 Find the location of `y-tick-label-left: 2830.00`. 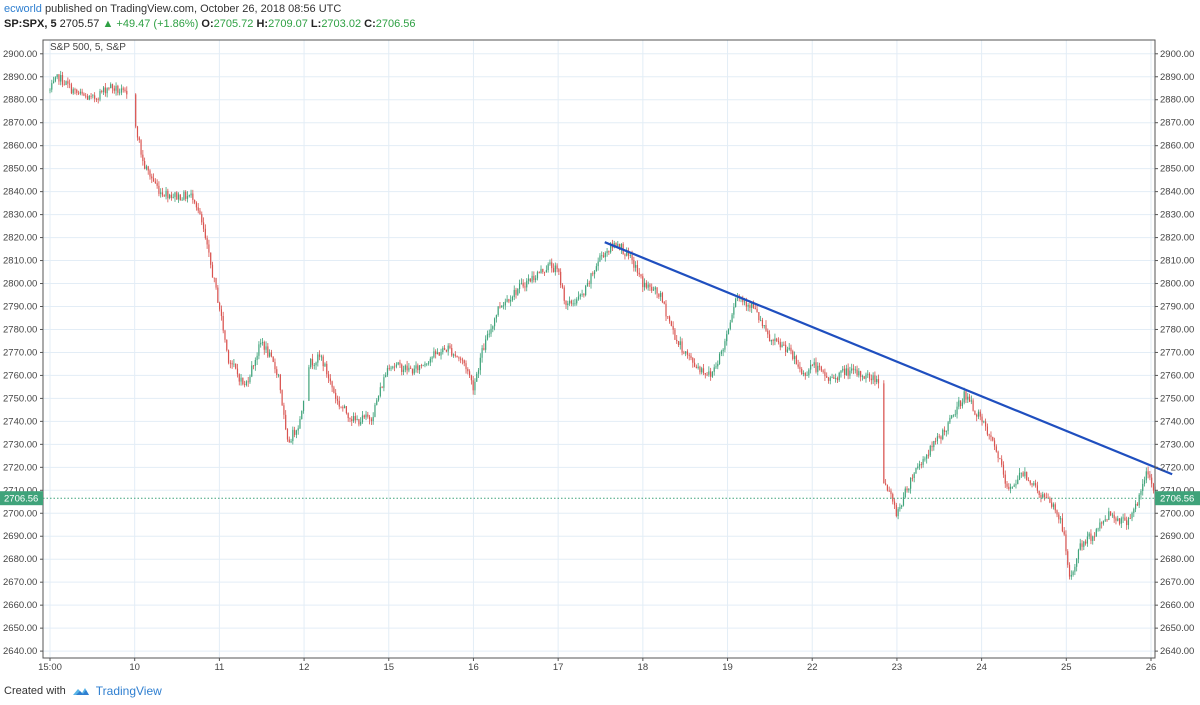

y-tick-label-left: 2830.00 is located at coordinates (20, 215).